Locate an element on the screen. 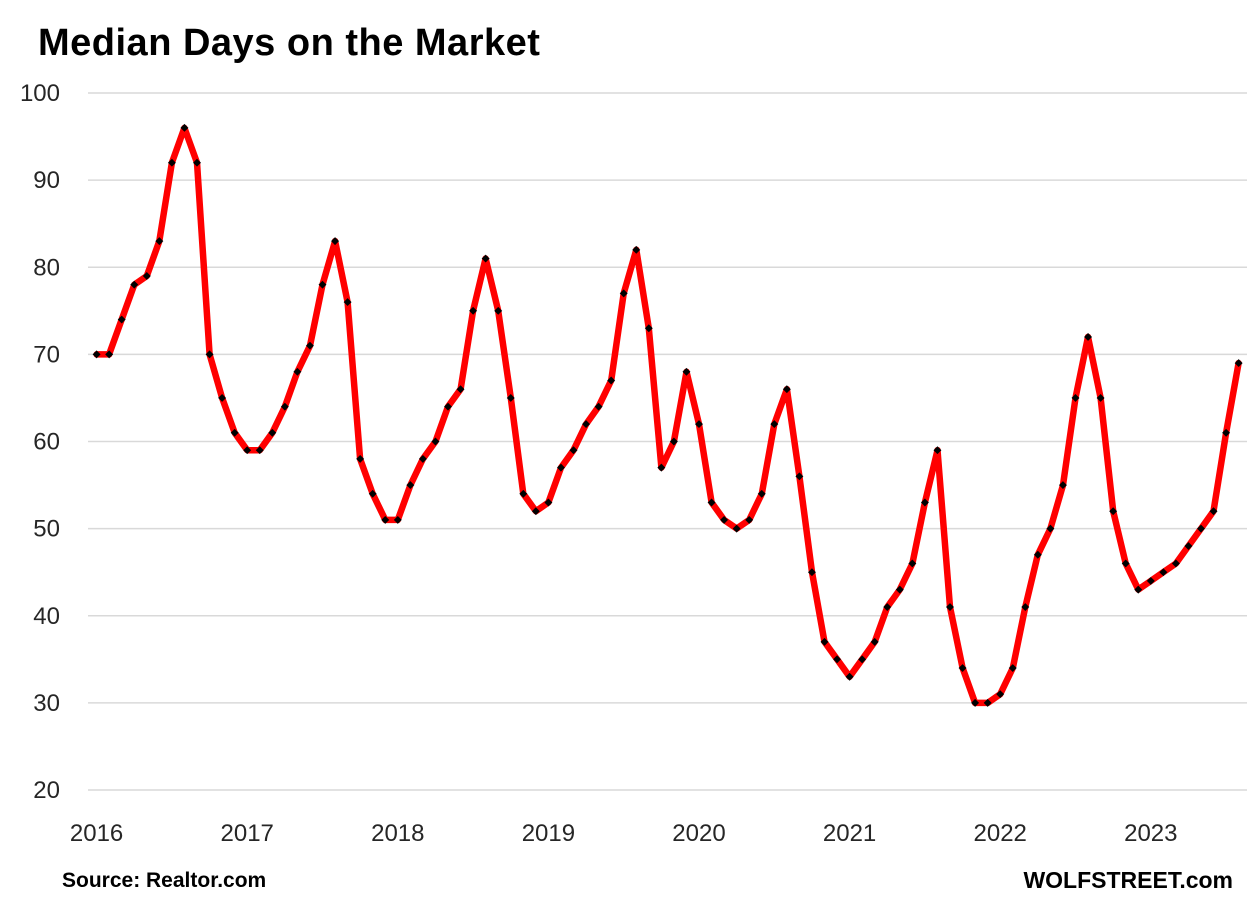 This screenshot has height=904, width=1254. y-axis-tick-label: 100 is located at coordinates (40, 93).